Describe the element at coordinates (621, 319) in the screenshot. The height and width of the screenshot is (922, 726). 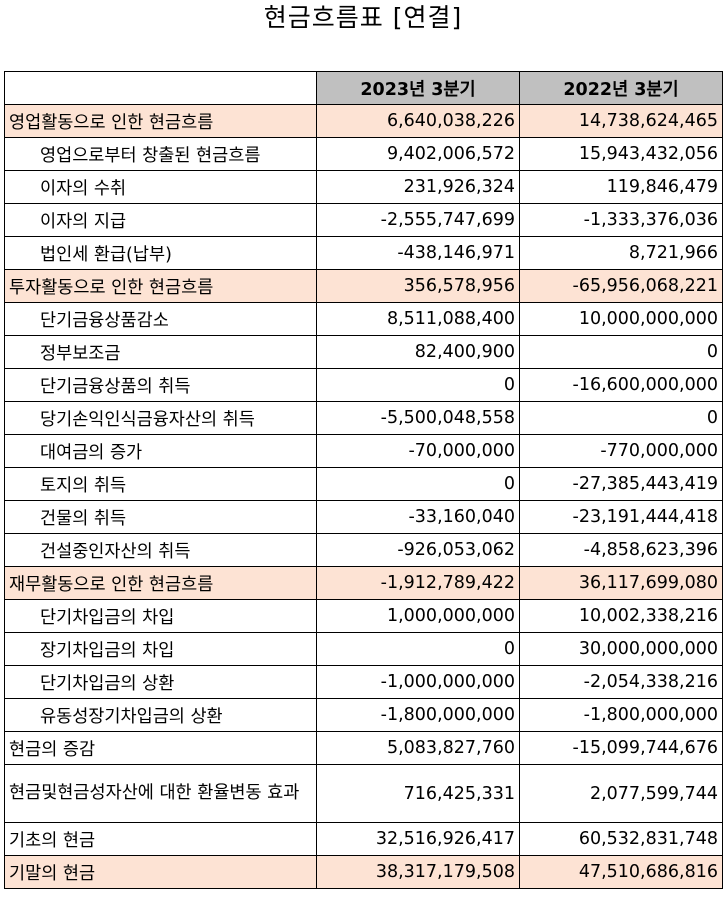
I see `value-2022-q3: 10,000,000,000` at that location.